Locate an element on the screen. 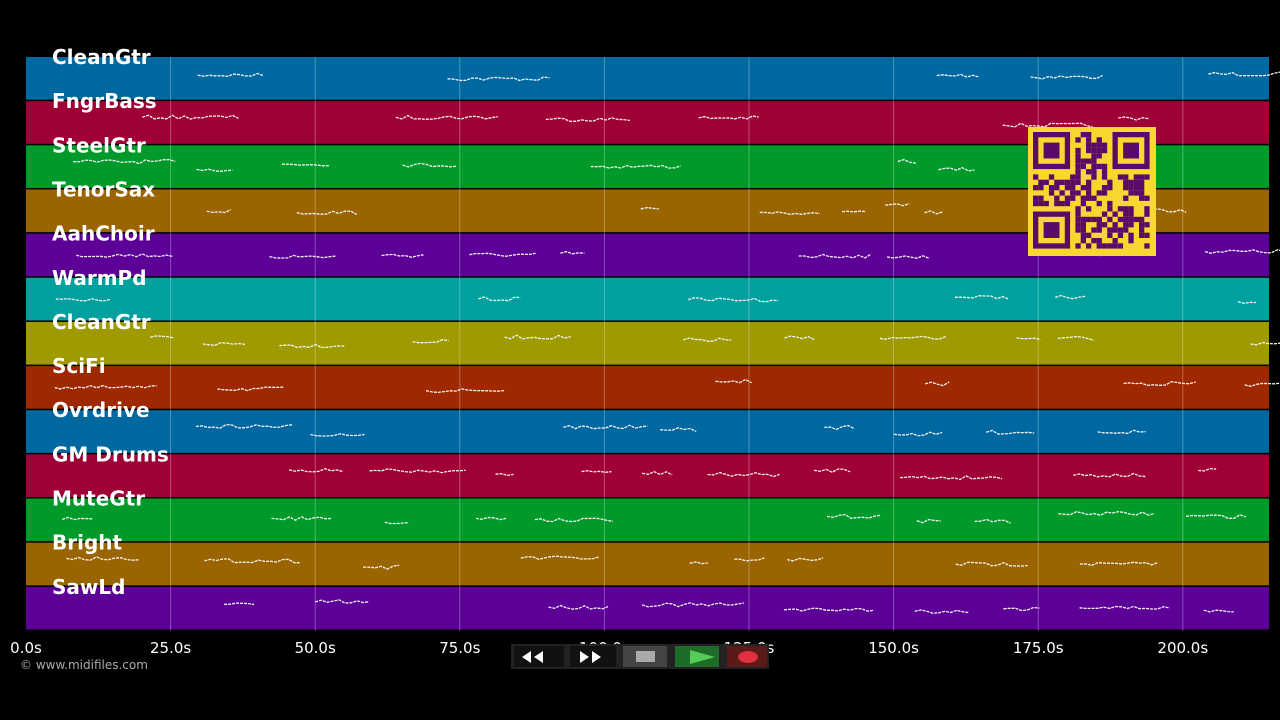 This screenshot has height=720, width=1280. rewind-button is located at coordinates (539, 656).